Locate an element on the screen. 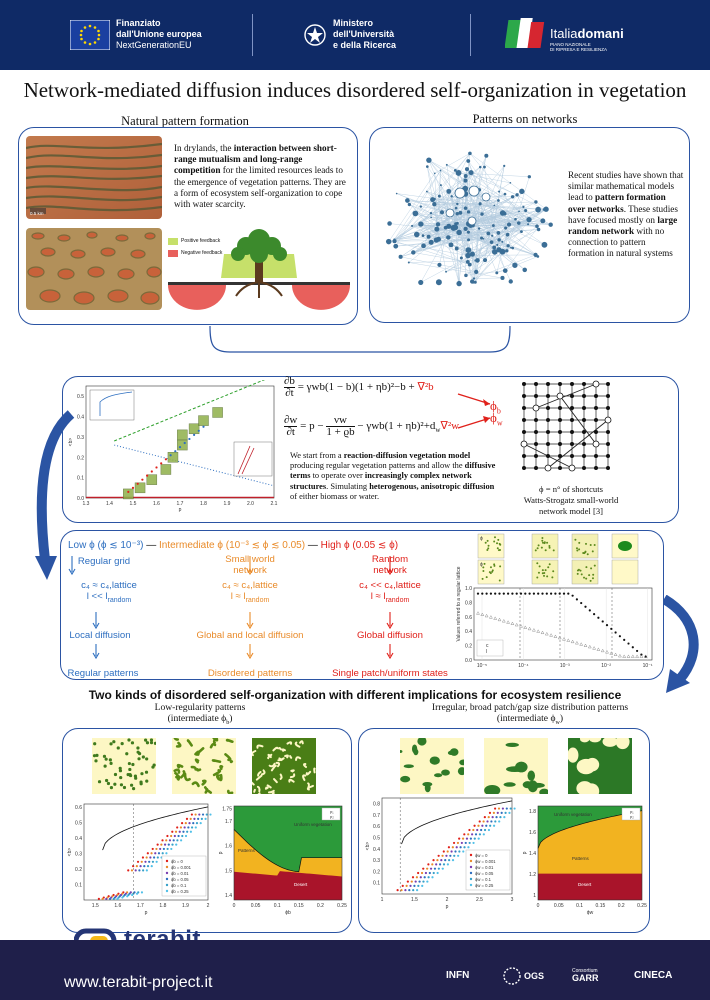 The width and height of the screenshot is (710, 1000). biomass-xtick: 3 is located at coordinates (512, 900).